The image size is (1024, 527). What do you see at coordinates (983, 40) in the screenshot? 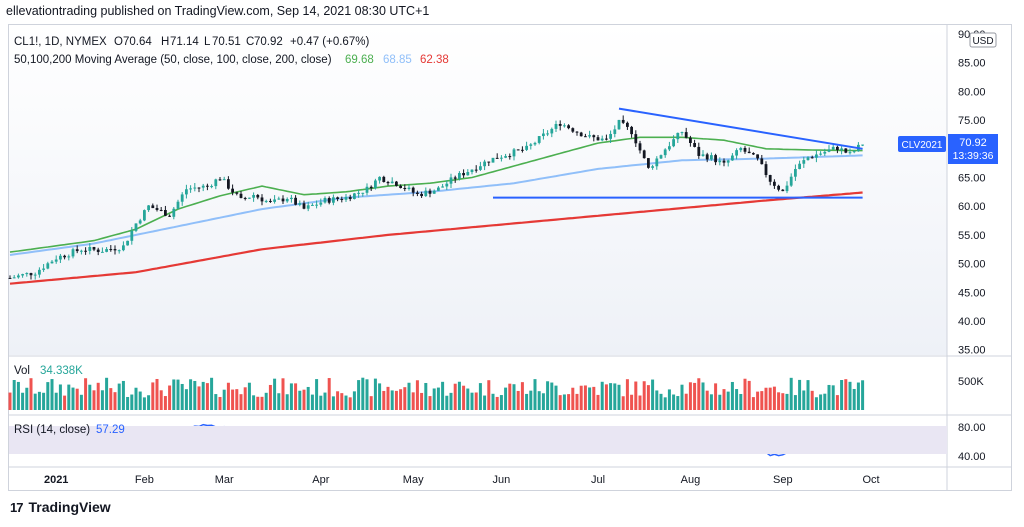
I see `currency-badge` at bounding box center [983, 40].